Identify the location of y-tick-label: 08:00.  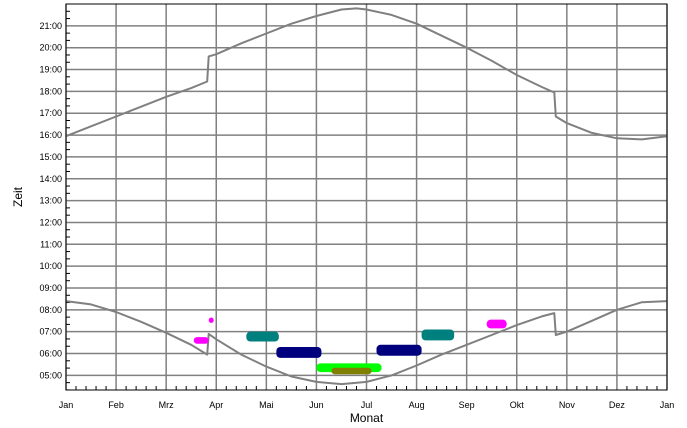
(50, 310).